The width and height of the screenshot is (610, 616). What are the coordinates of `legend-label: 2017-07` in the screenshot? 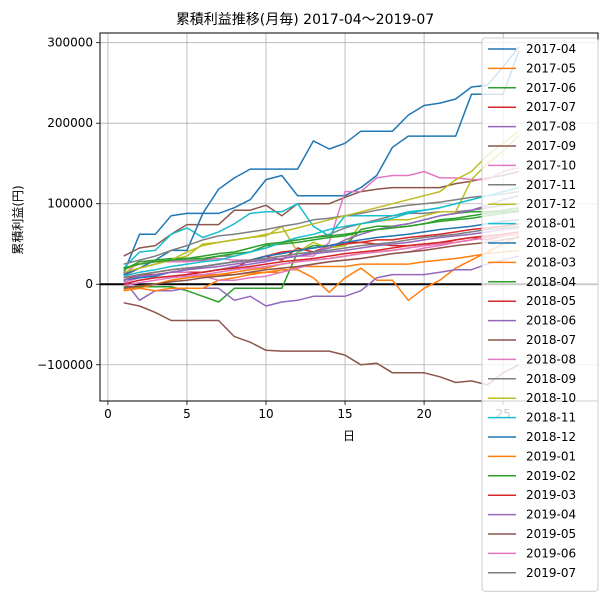 It's located at (551, 107).